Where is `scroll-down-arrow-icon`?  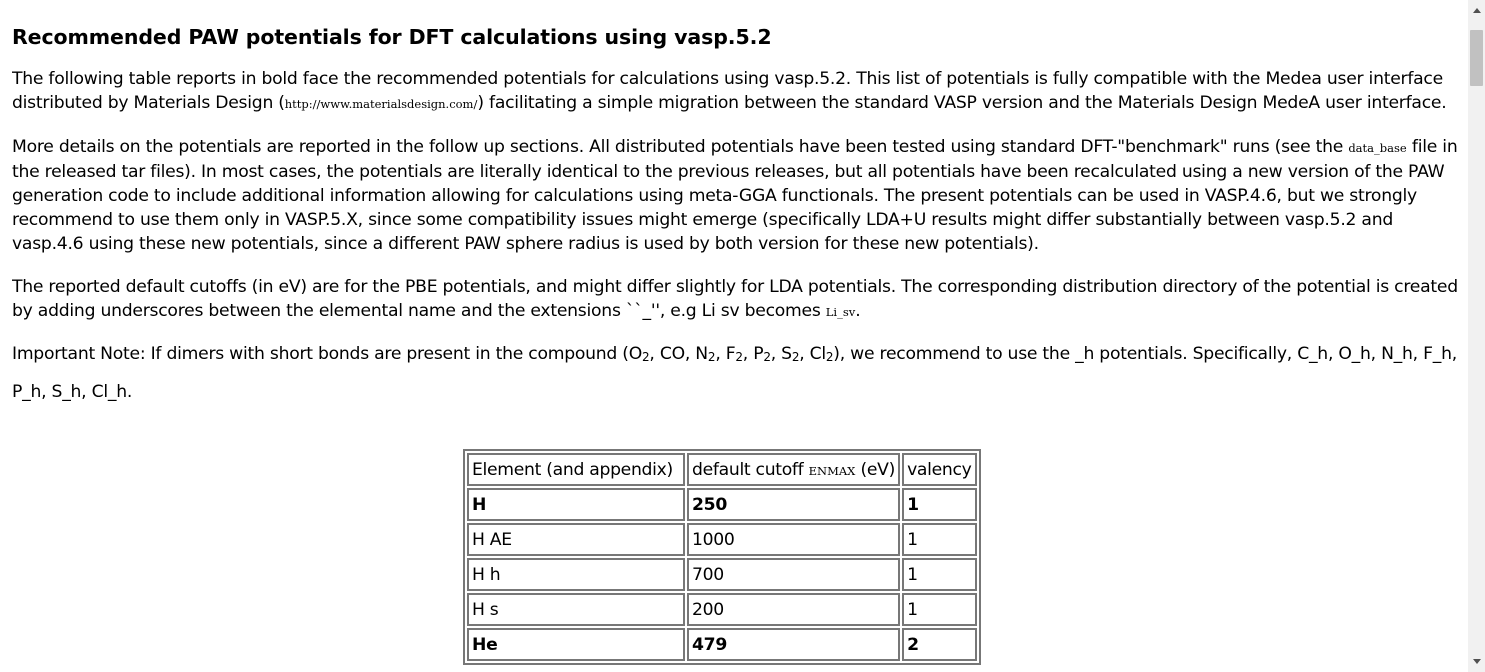 scroll-down-arrow-icon is located at coordinates (1476, 661).